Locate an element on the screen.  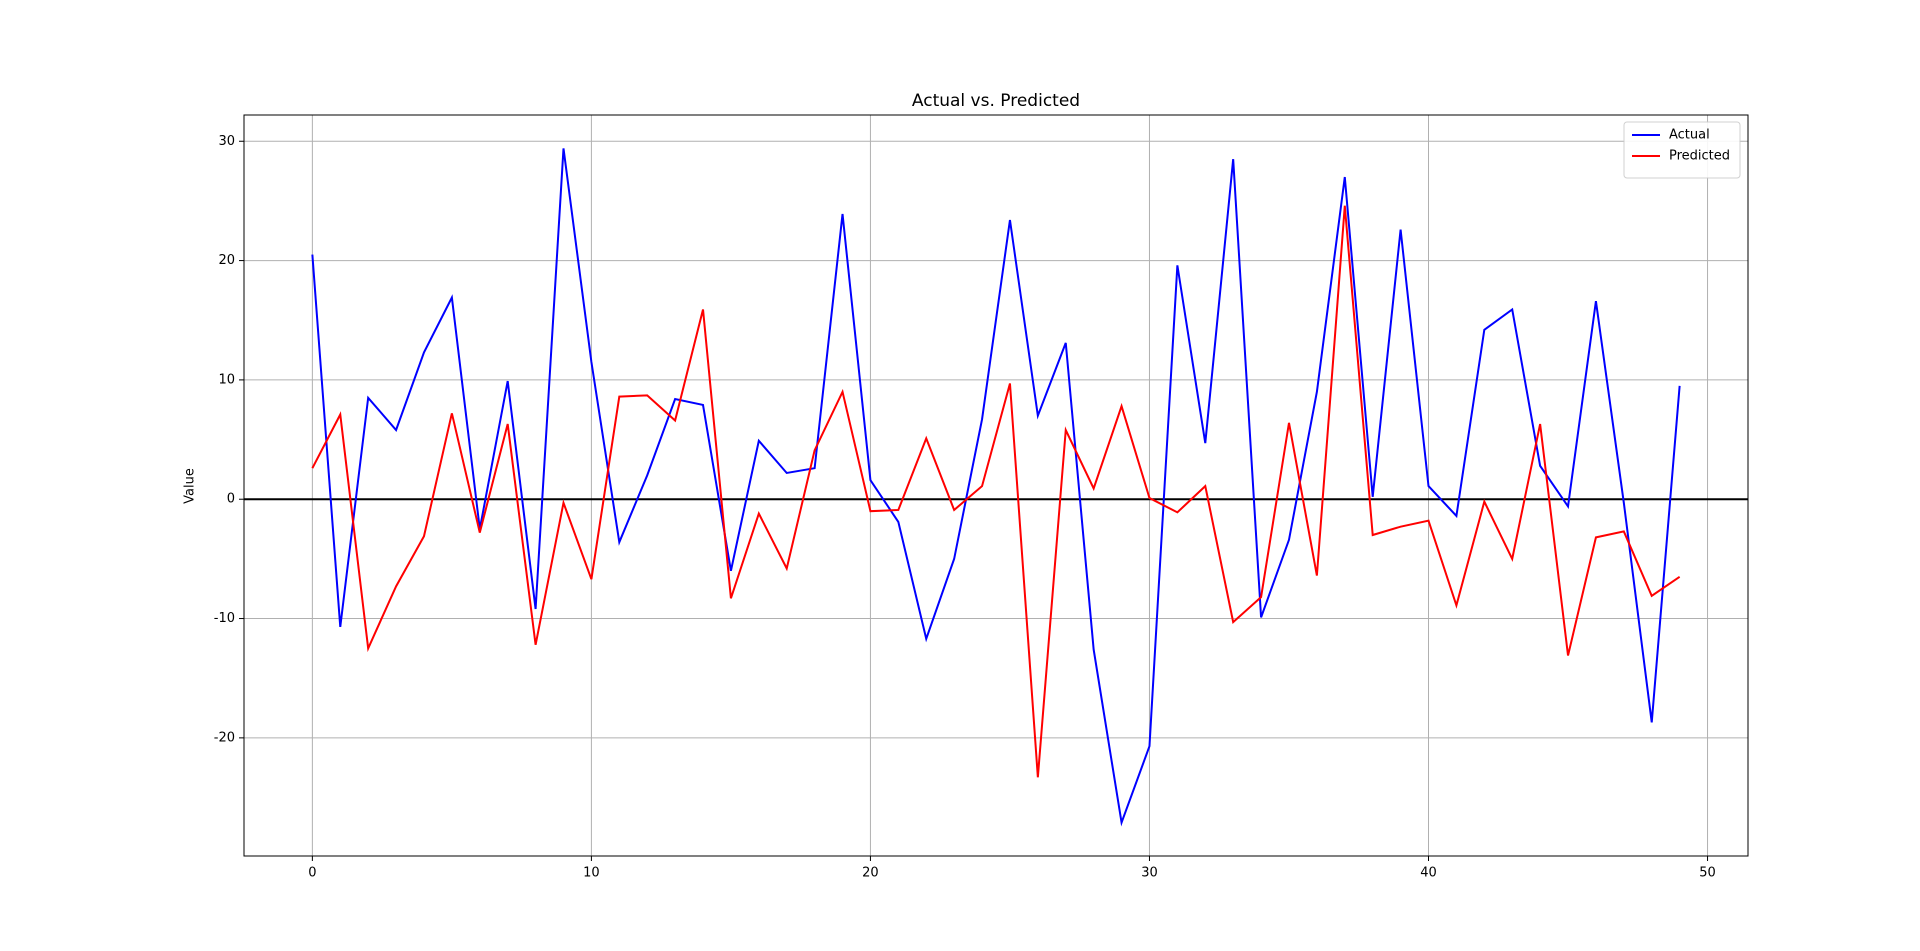
x-tick-label: 30 is located at coordinates (1149, 873).